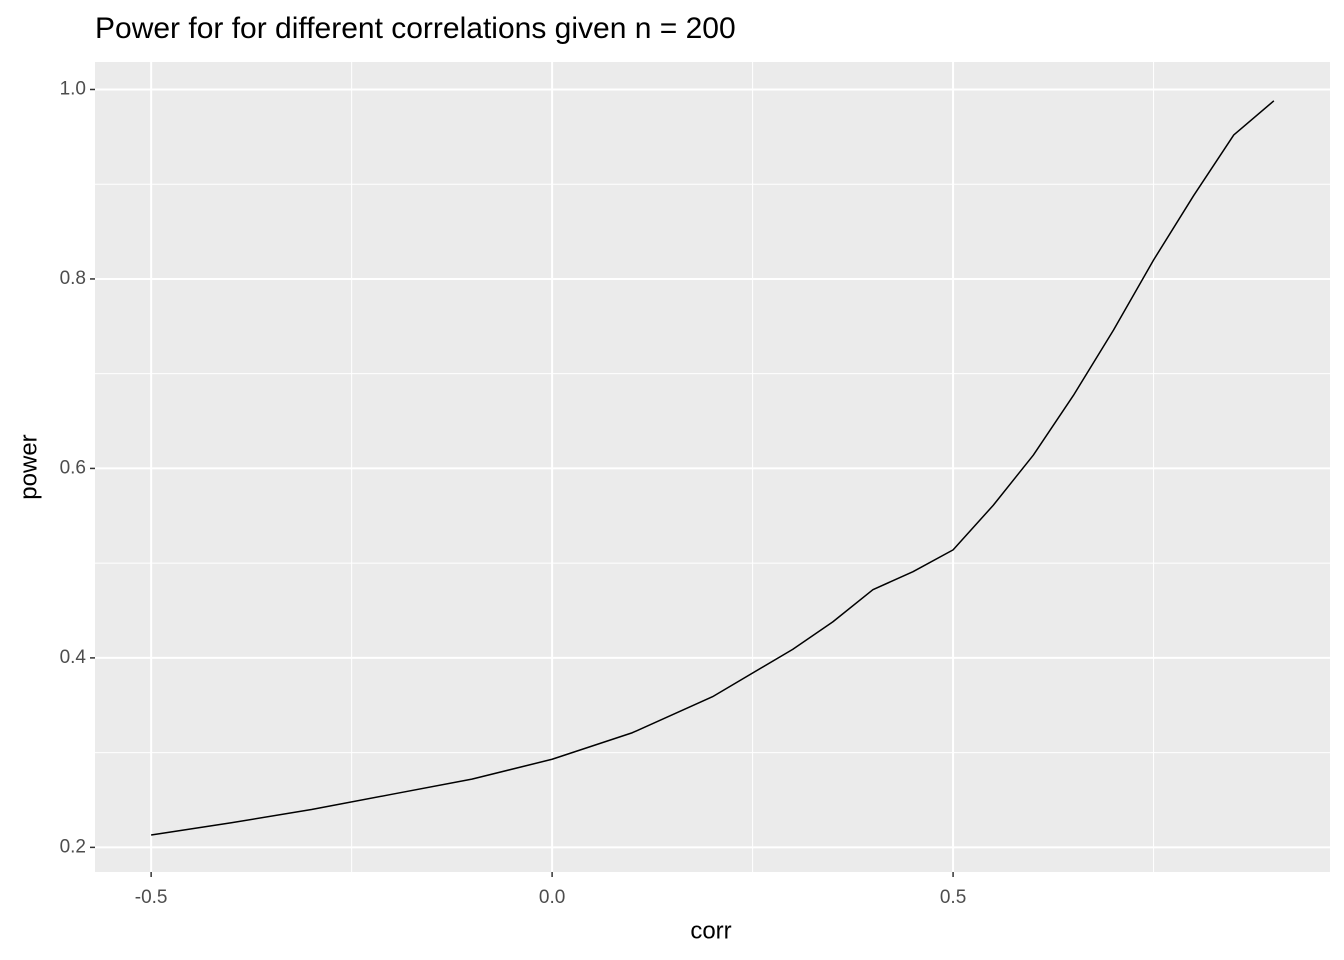 The image size is (1344, 960). What do you see at coordinates (73, 467) in the screenshot?
I see `y-tick-label: 0.6` at bounding box center [73, 467].